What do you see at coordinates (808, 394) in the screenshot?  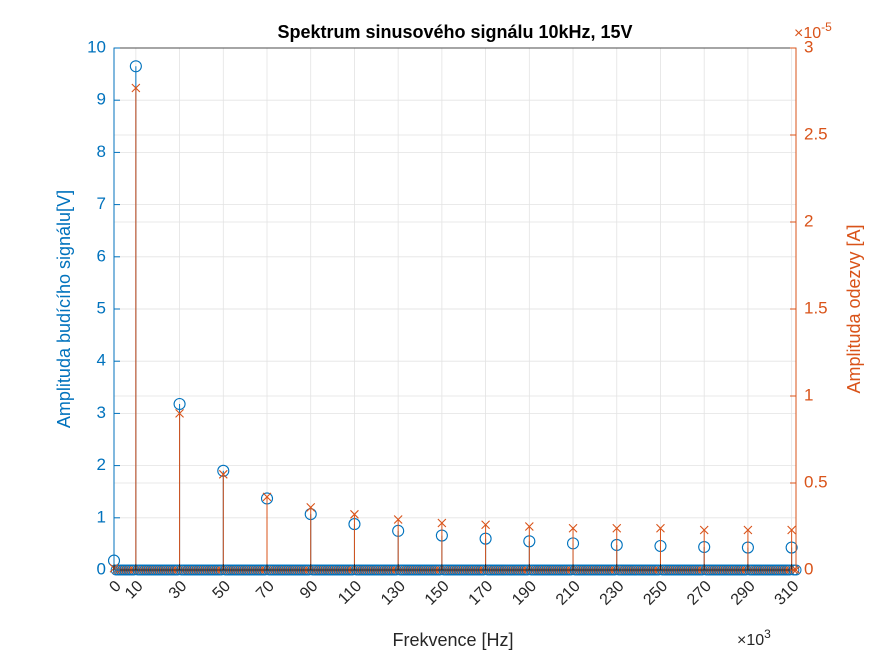 I see `right-y-tick-label: 1` at bounding box center [808, 394].